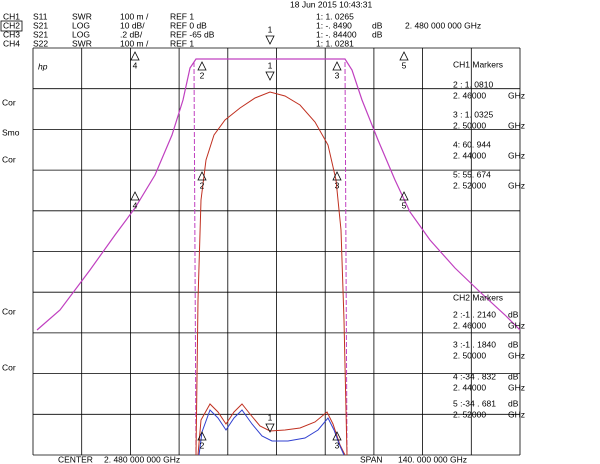 This screenshot has width=600, height=464. What do you see at coordinates (336, 34) in the screenshot?
I see `marker-readout: 1: -. 84400` at bounding box center [336, 34].